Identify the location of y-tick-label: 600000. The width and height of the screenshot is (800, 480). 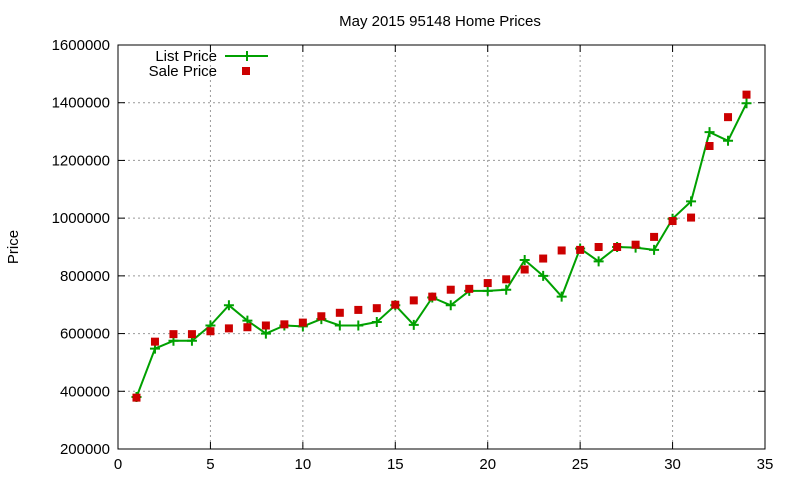
(85, 334).